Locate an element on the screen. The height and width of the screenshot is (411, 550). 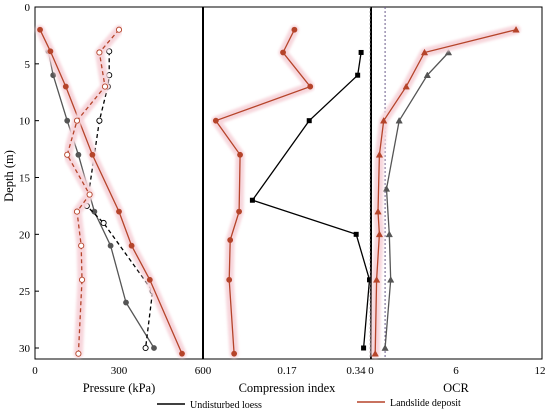
y-tick-label: 25 is located at coordinates (25, 292).